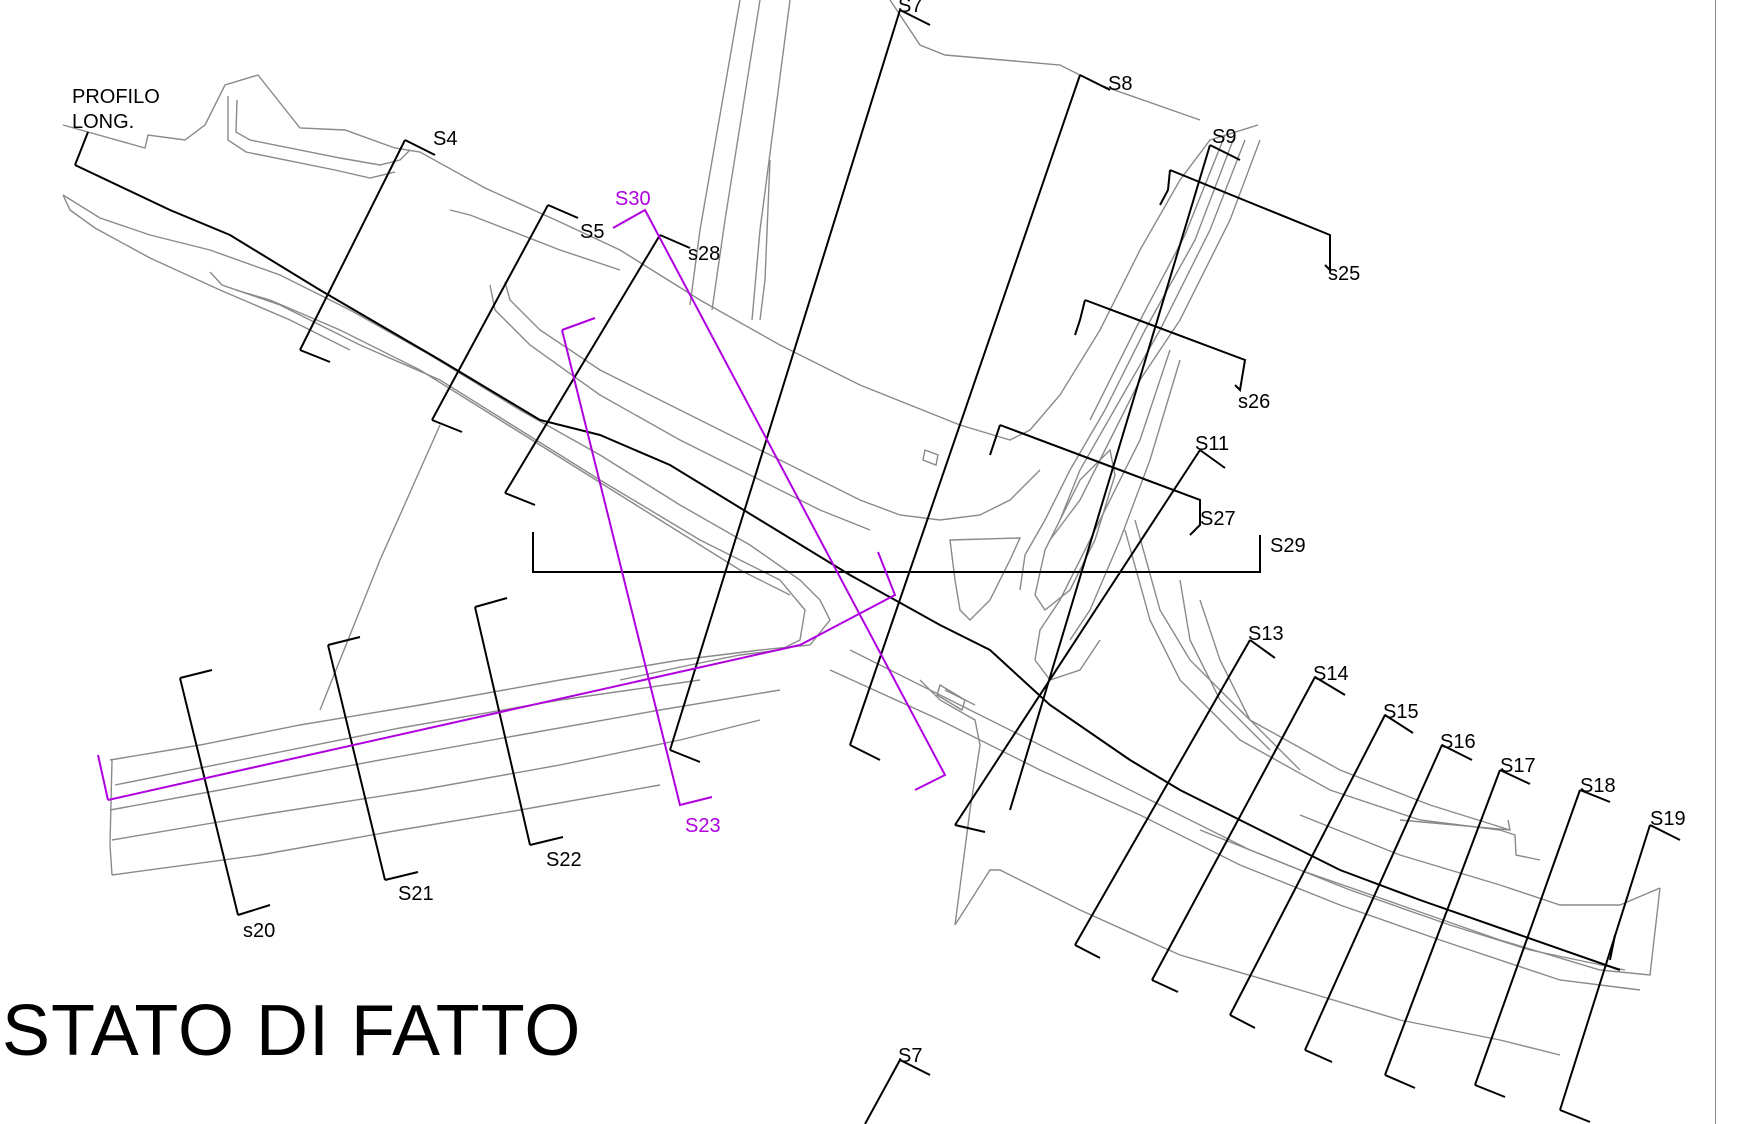 Image resolution: width=1737 pixels, height=1124 pixels. Describe the element at coordinates (116, 97) in the screenshot. I see `profile-label-line-1: PROFILO` at that location.